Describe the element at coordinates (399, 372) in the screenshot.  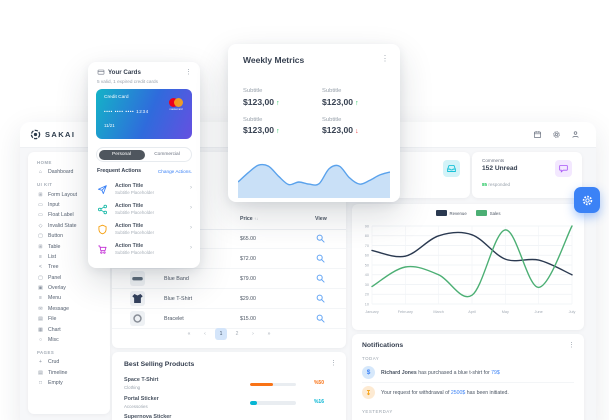
I see `notification-subject: Richard Jones` at that location.